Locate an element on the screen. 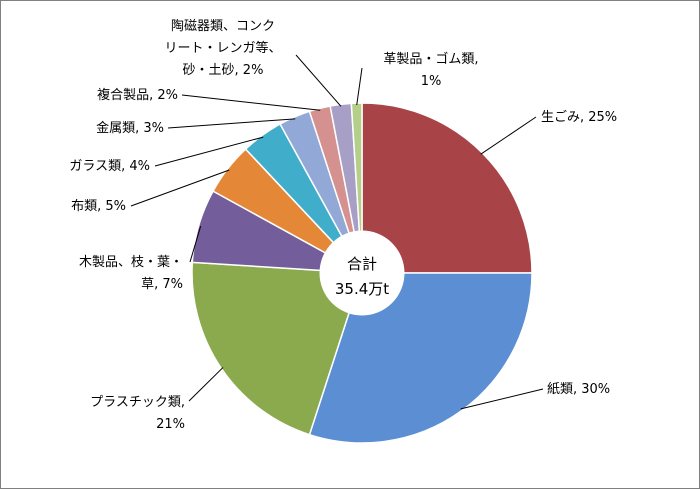 This screenshot has height=489, width=700. slice-label-7-line-1: 金属類, 3% is located at coordinates (130, 128).